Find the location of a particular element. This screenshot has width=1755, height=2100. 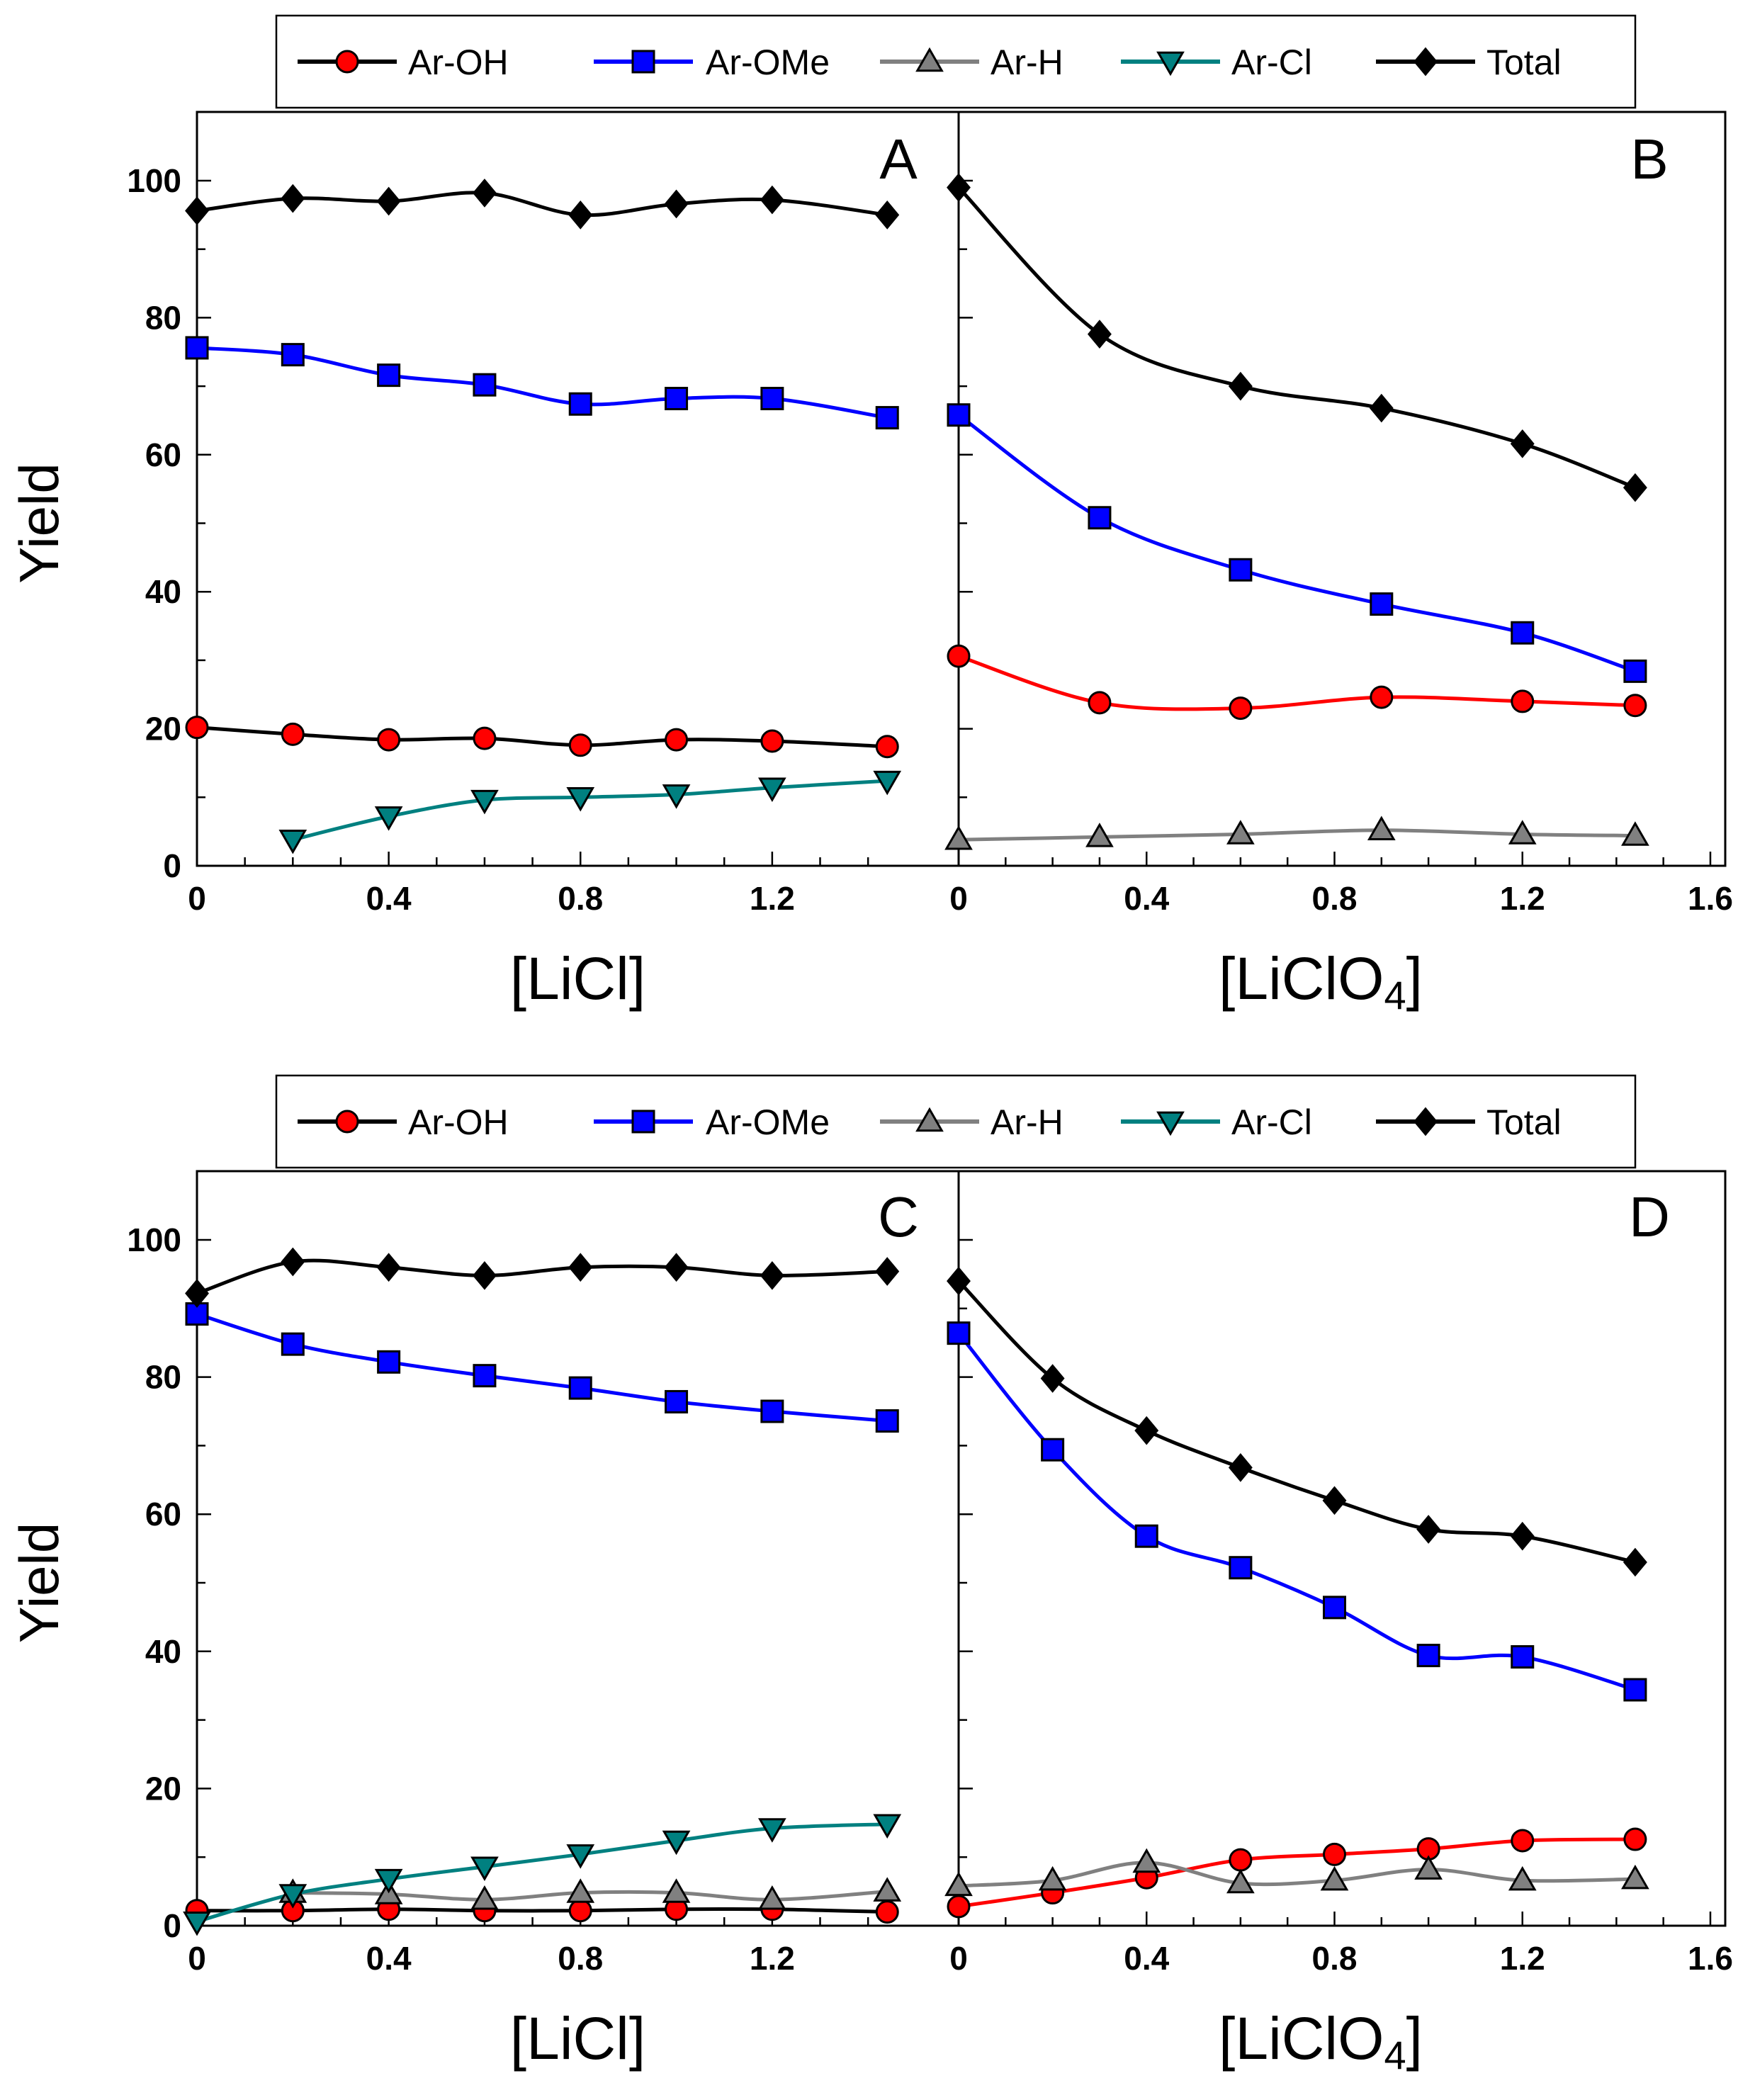

x-axis-label-main: [LiClO is located at coordinates (1301, 2038).